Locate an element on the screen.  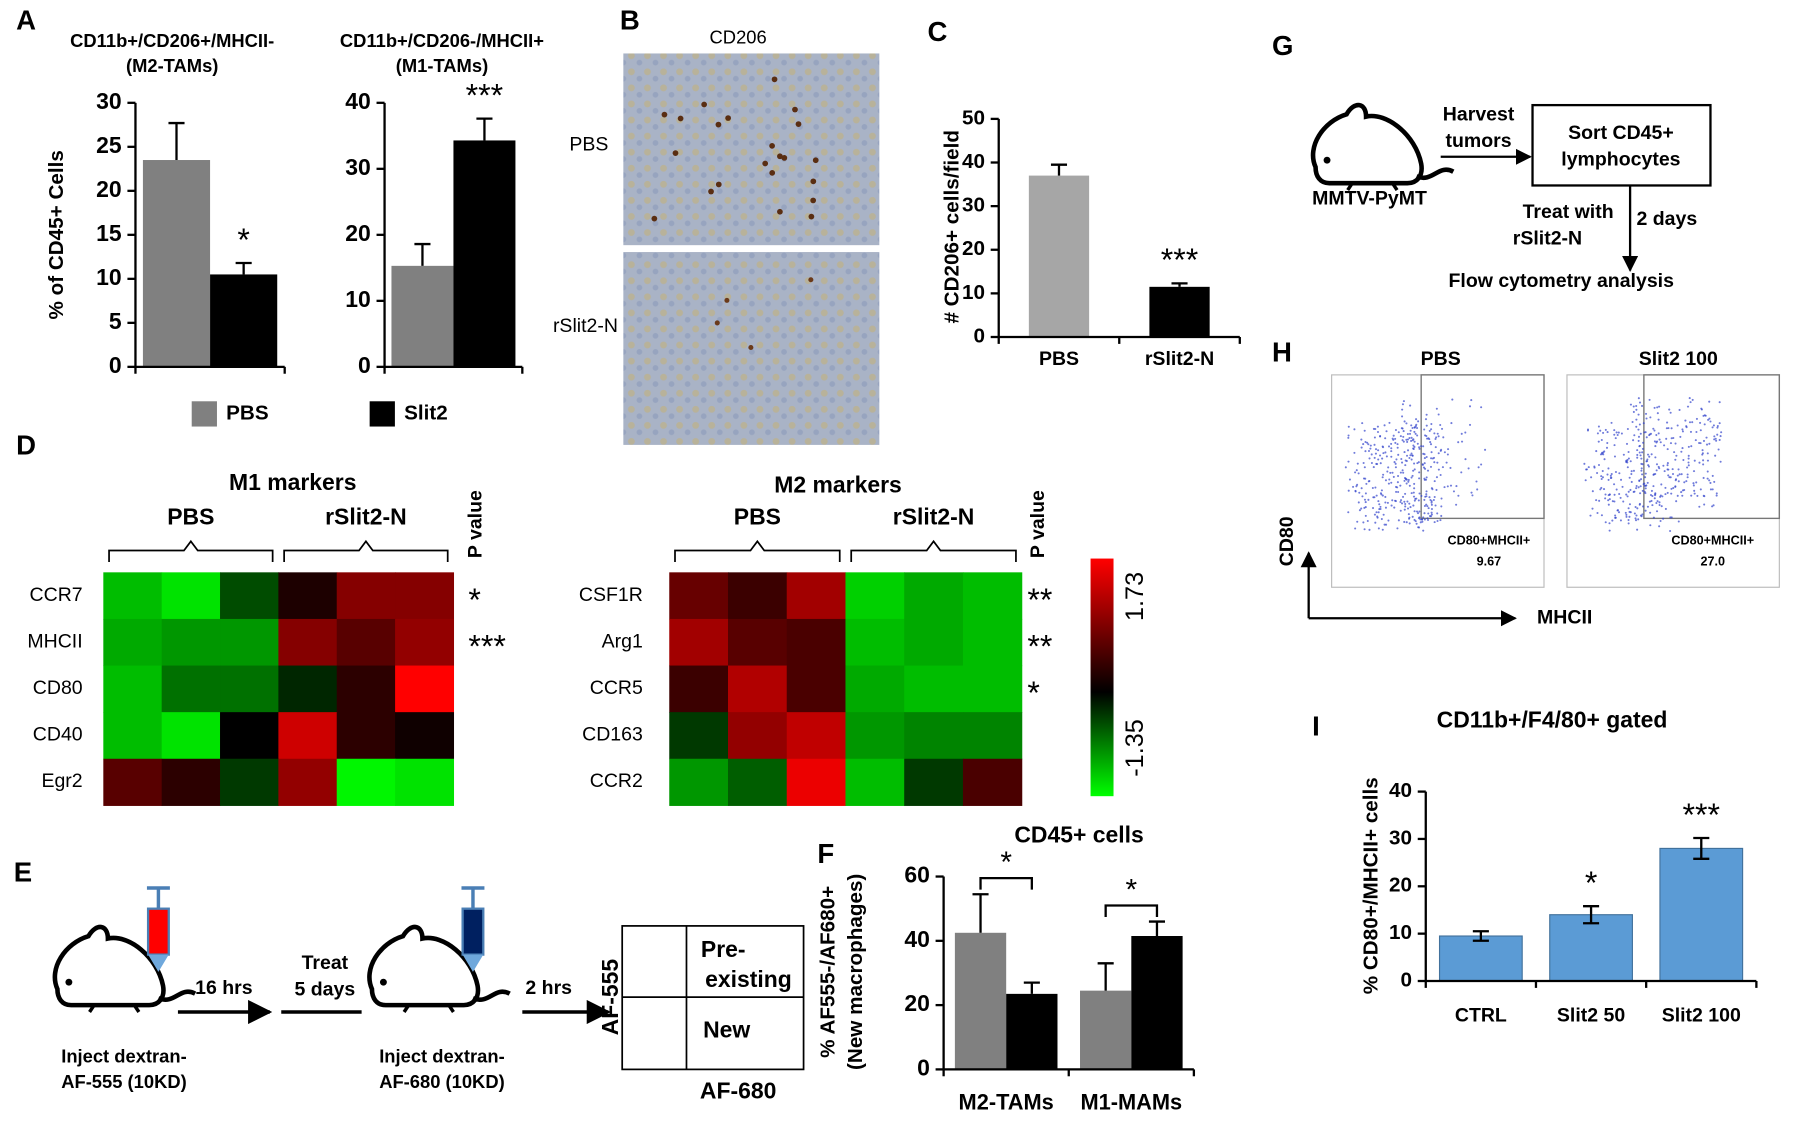
chart-title: M1 markers is located at coordinates (293, 482).